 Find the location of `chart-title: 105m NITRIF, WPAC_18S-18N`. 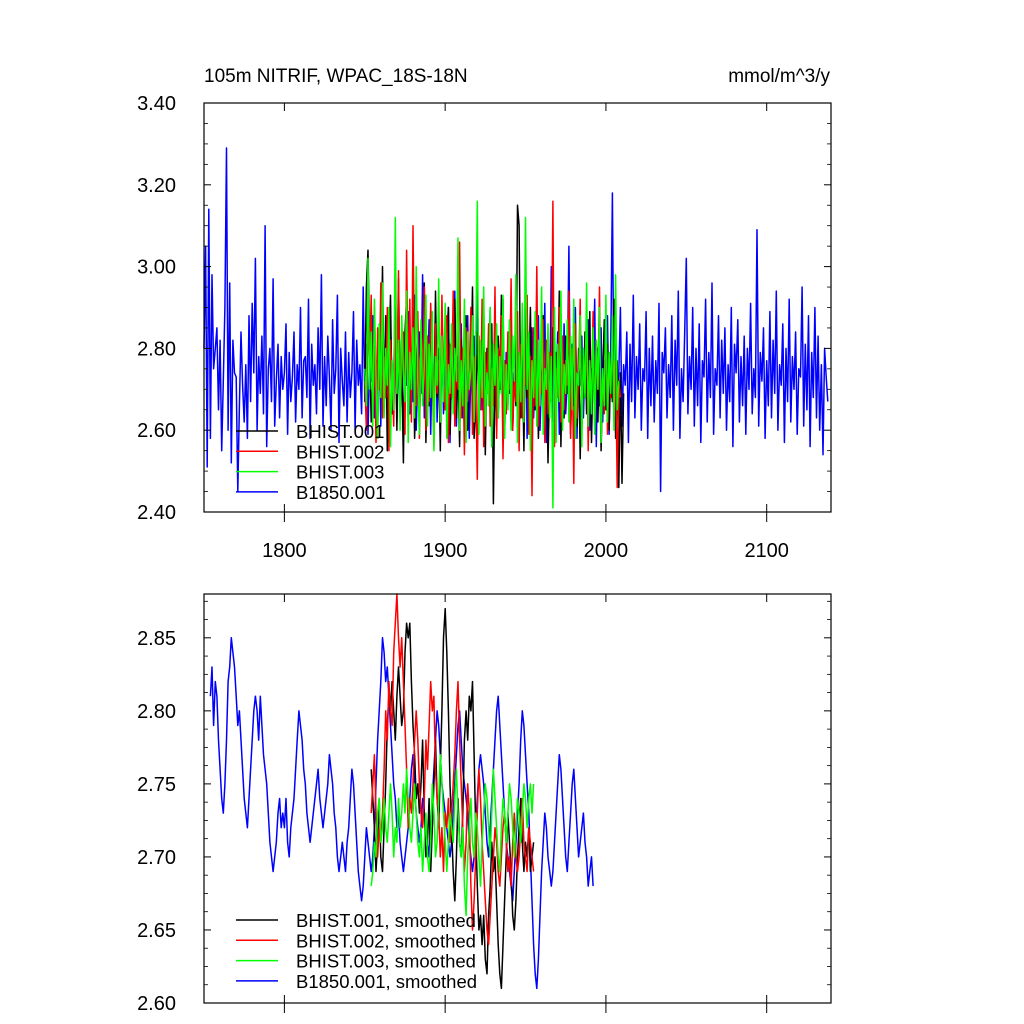

chart-title: 105m NITRIF, WPAC_18S-18N is located at coordinates (336, 76).